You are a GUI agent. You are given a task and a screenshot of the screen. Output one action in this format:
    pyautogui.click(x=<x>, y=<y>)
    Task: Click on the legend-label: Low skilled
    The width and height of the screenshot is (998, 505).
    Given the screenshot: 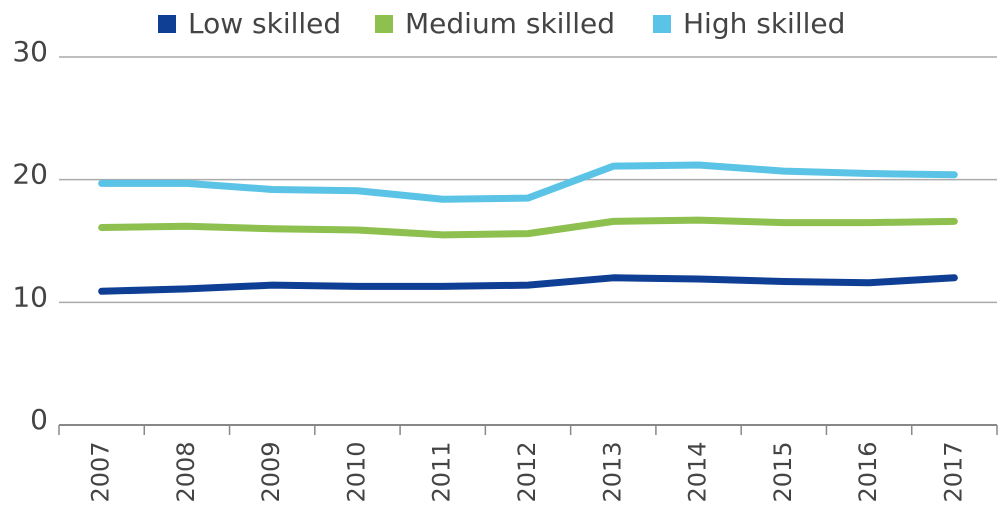 What is the action you would take?
    pyautogui.click(x=264, y=23)
    